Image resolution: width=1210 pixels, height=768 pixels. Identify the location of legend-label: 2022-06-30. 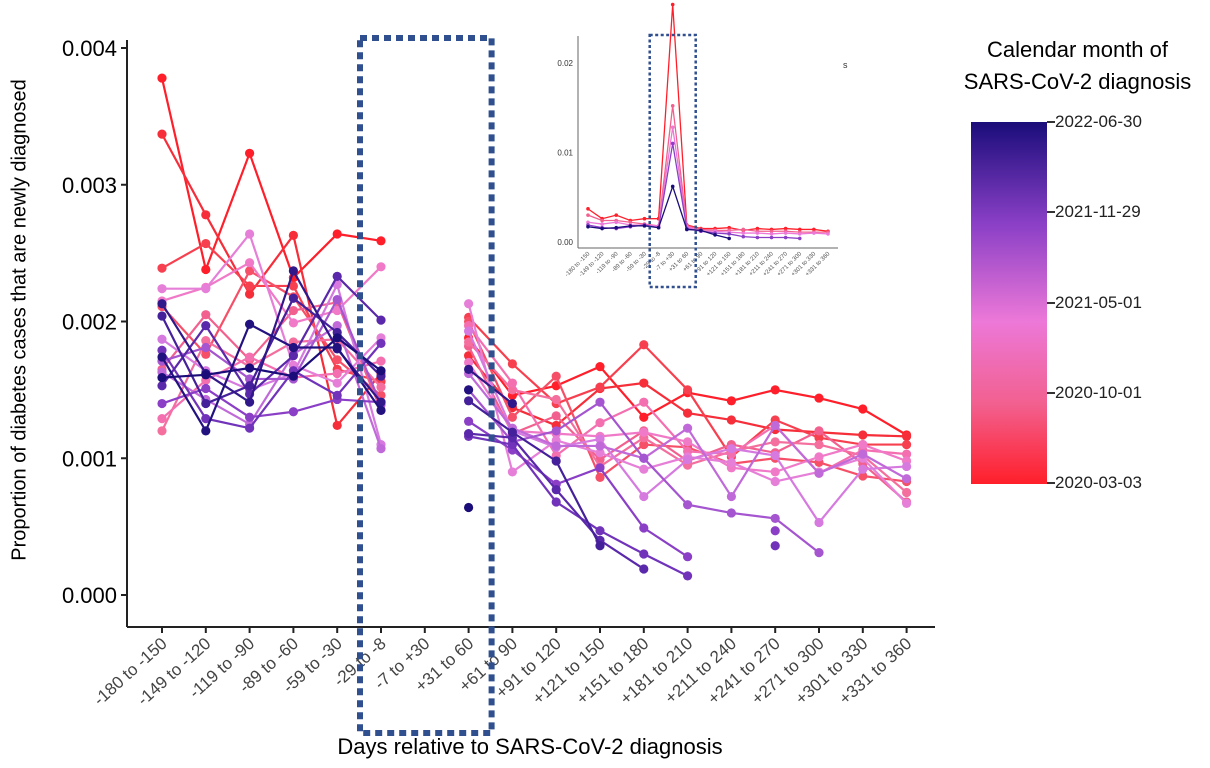
(1098, 121).